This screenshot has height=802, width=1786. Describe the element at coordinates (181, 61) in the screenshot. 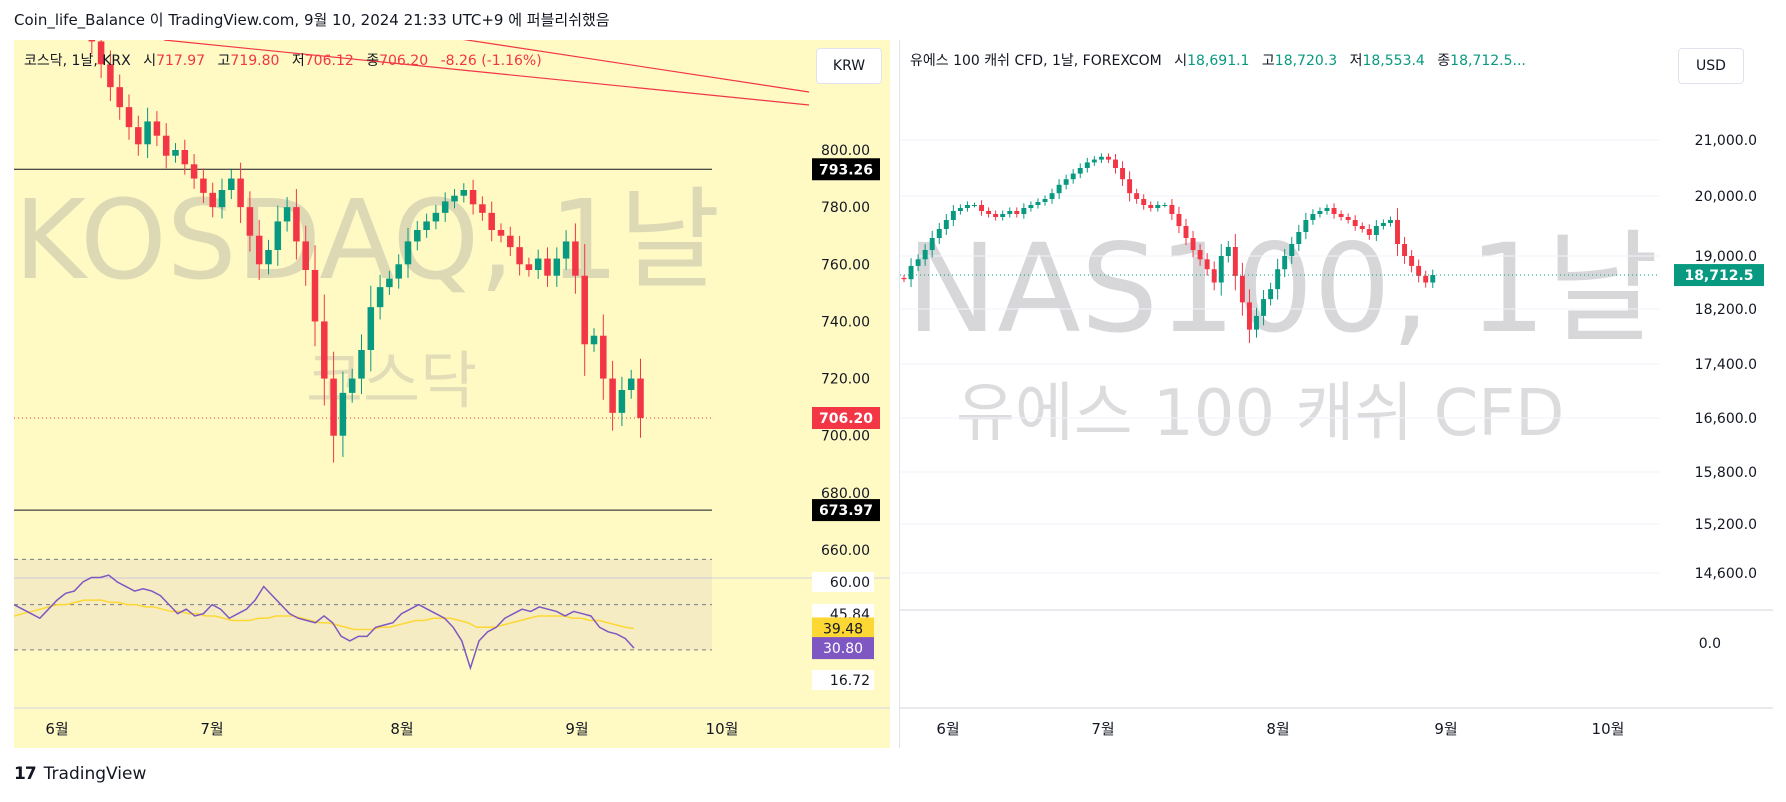

I see `open-value: 717.97` at that location.